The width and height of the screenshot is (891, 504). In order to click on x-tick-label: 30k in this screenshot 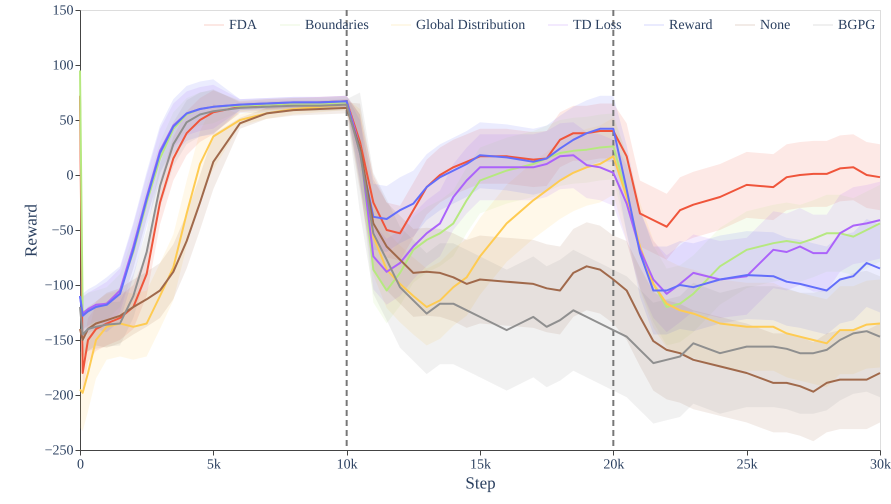, I will do `click(880, 465)`.